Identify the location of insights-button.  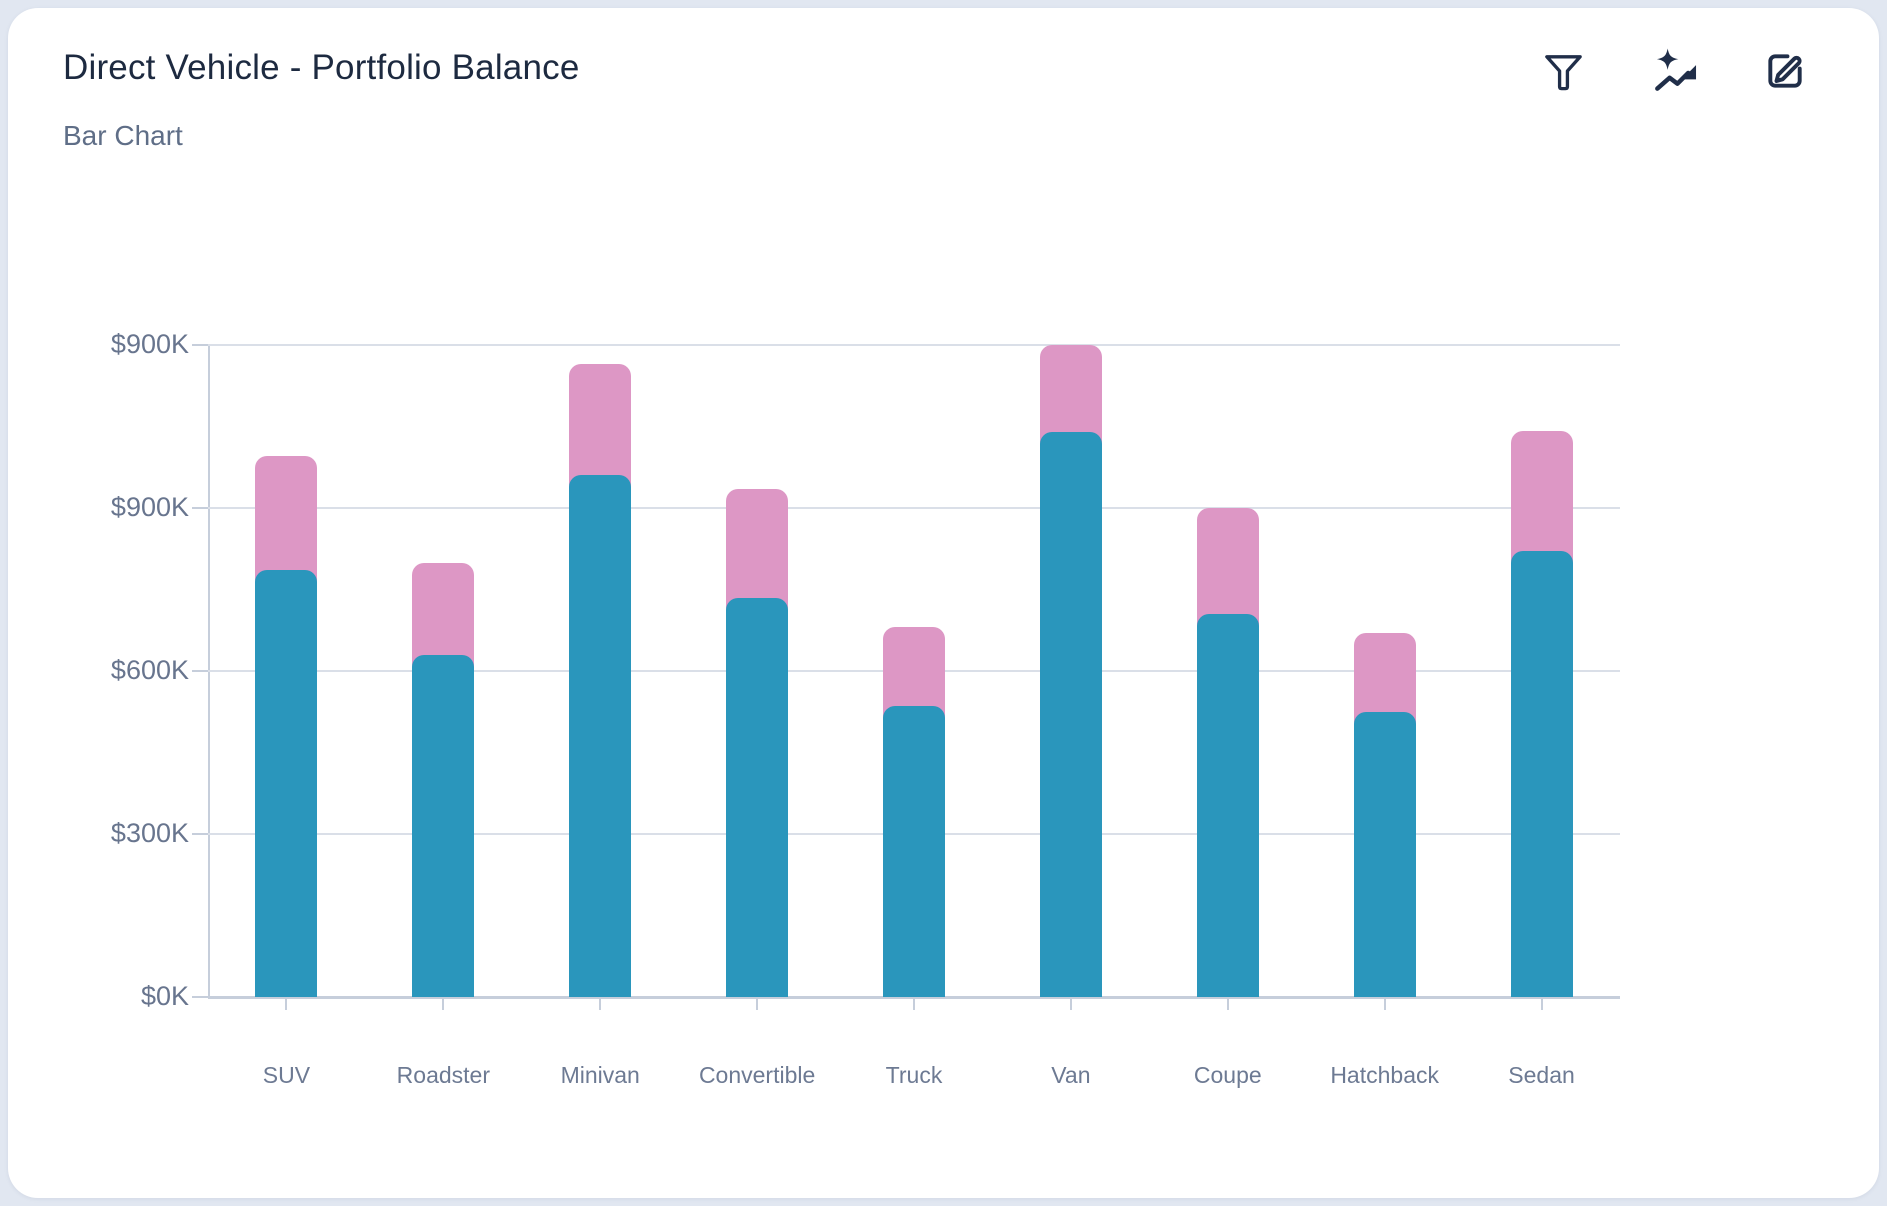
(1674, 72).